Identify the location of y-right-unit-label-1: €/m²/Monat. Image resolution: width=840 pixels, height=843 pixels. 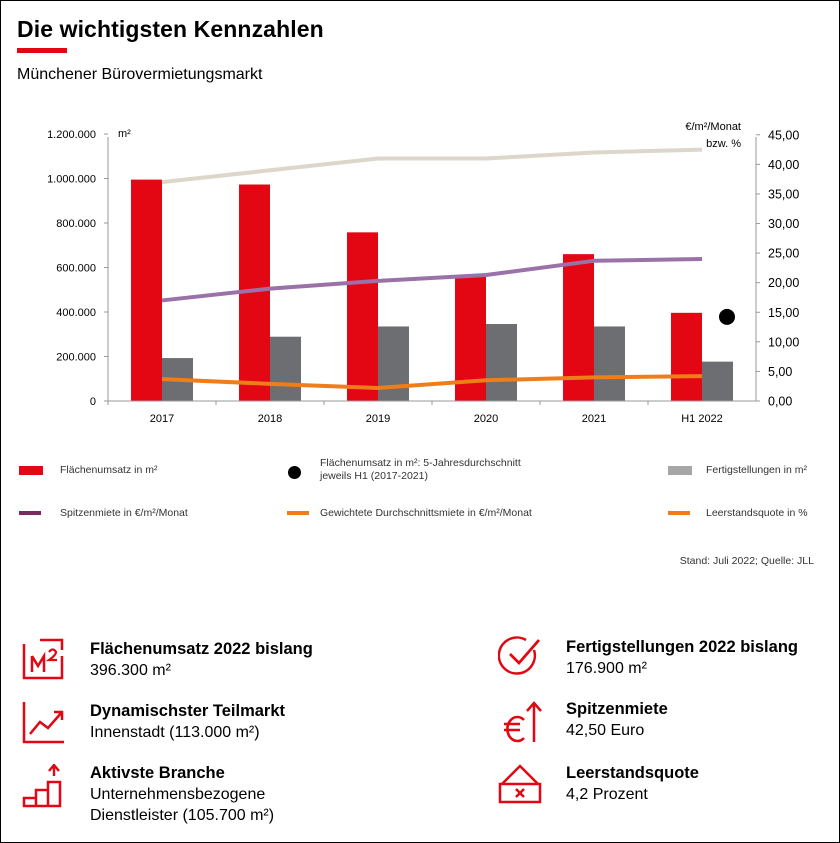
(713, 127).